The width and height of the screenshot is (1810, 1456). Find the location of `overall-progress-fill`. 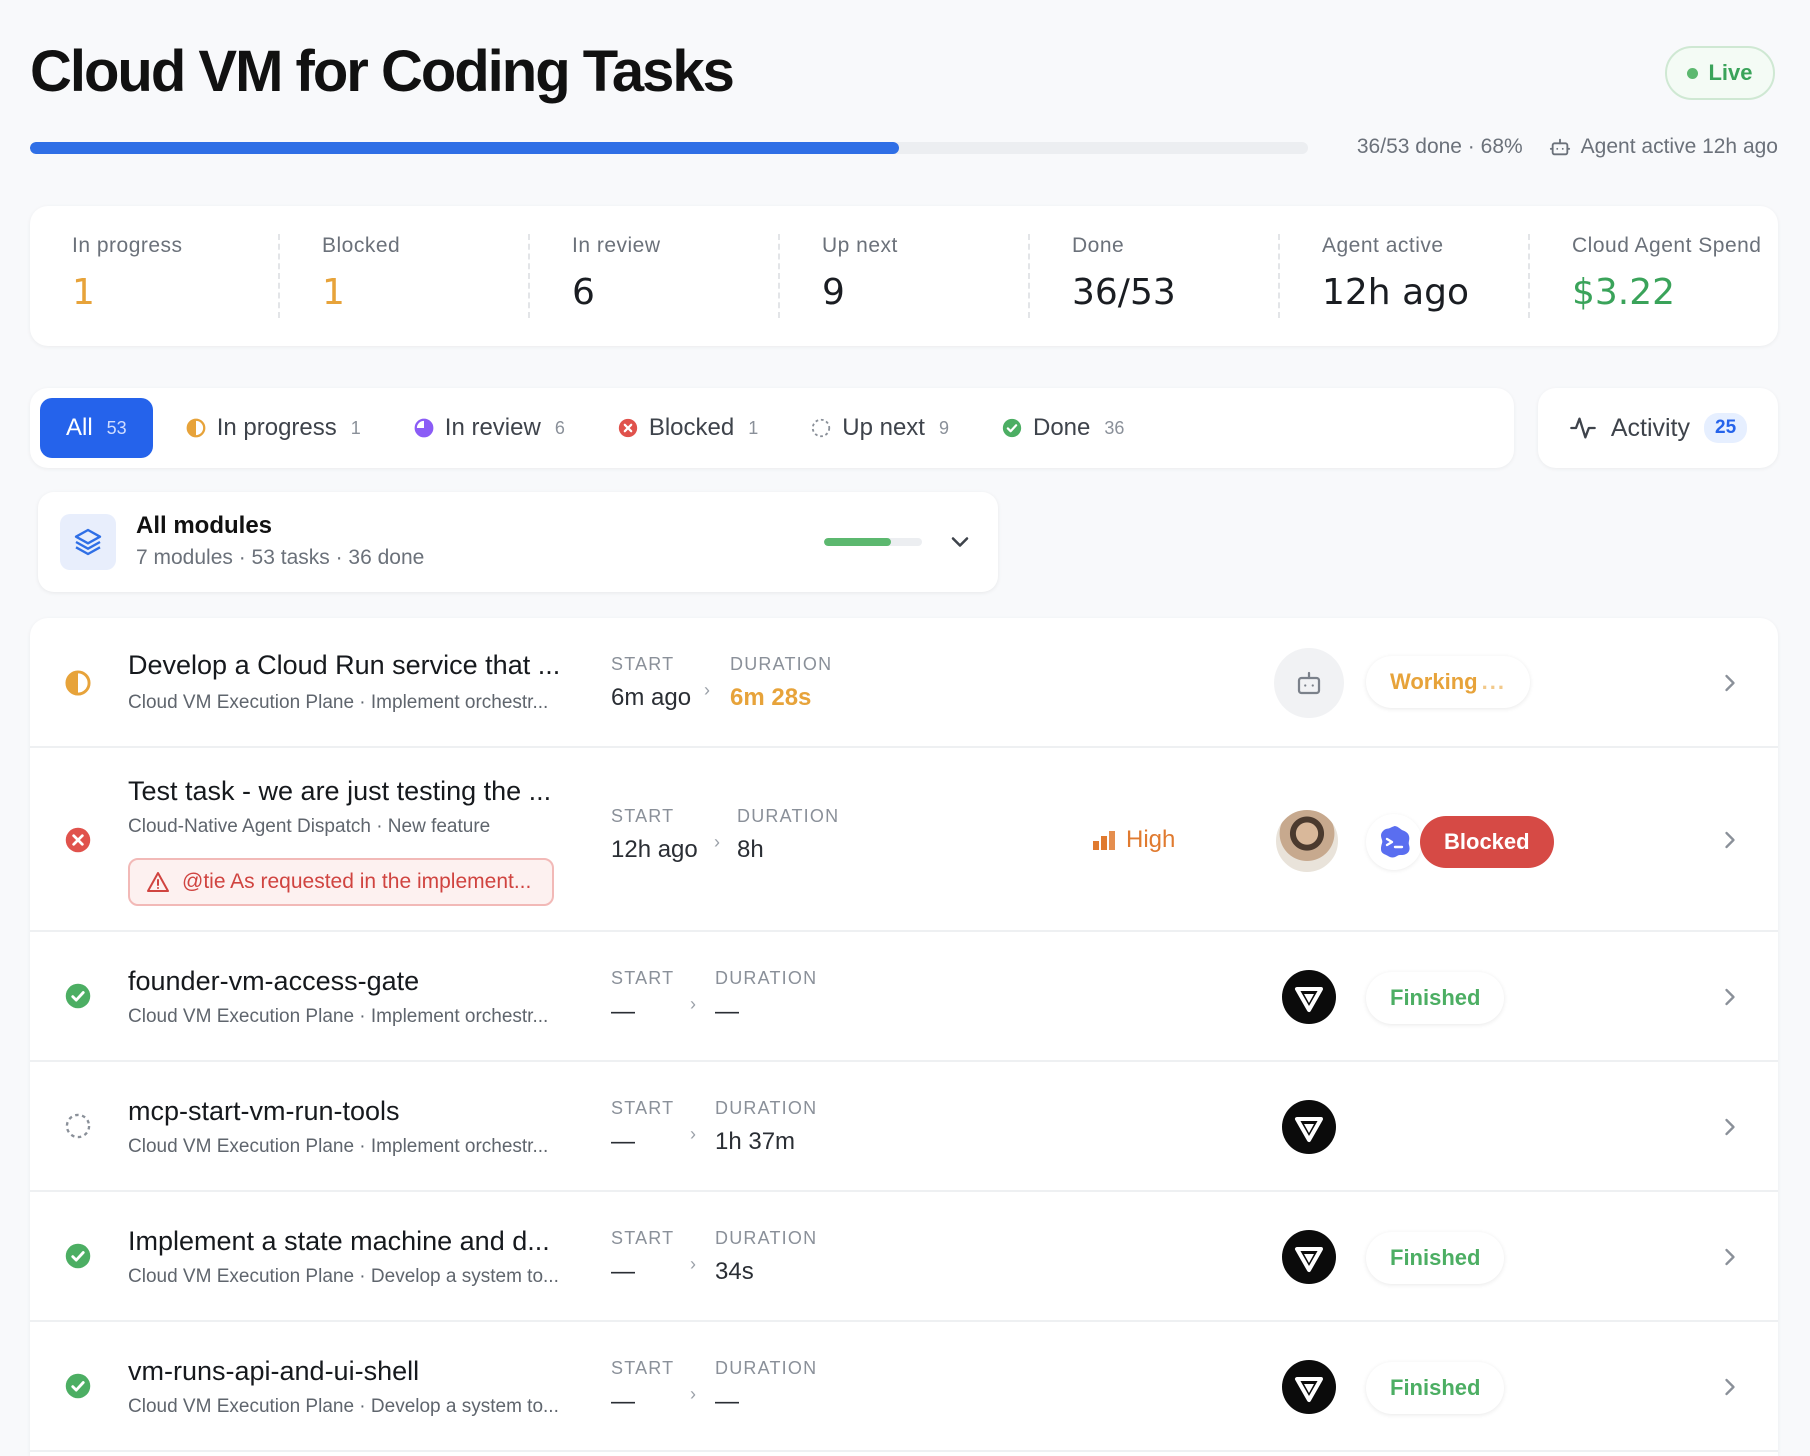

overall-progress-fill is located at coordinates (465, 148).